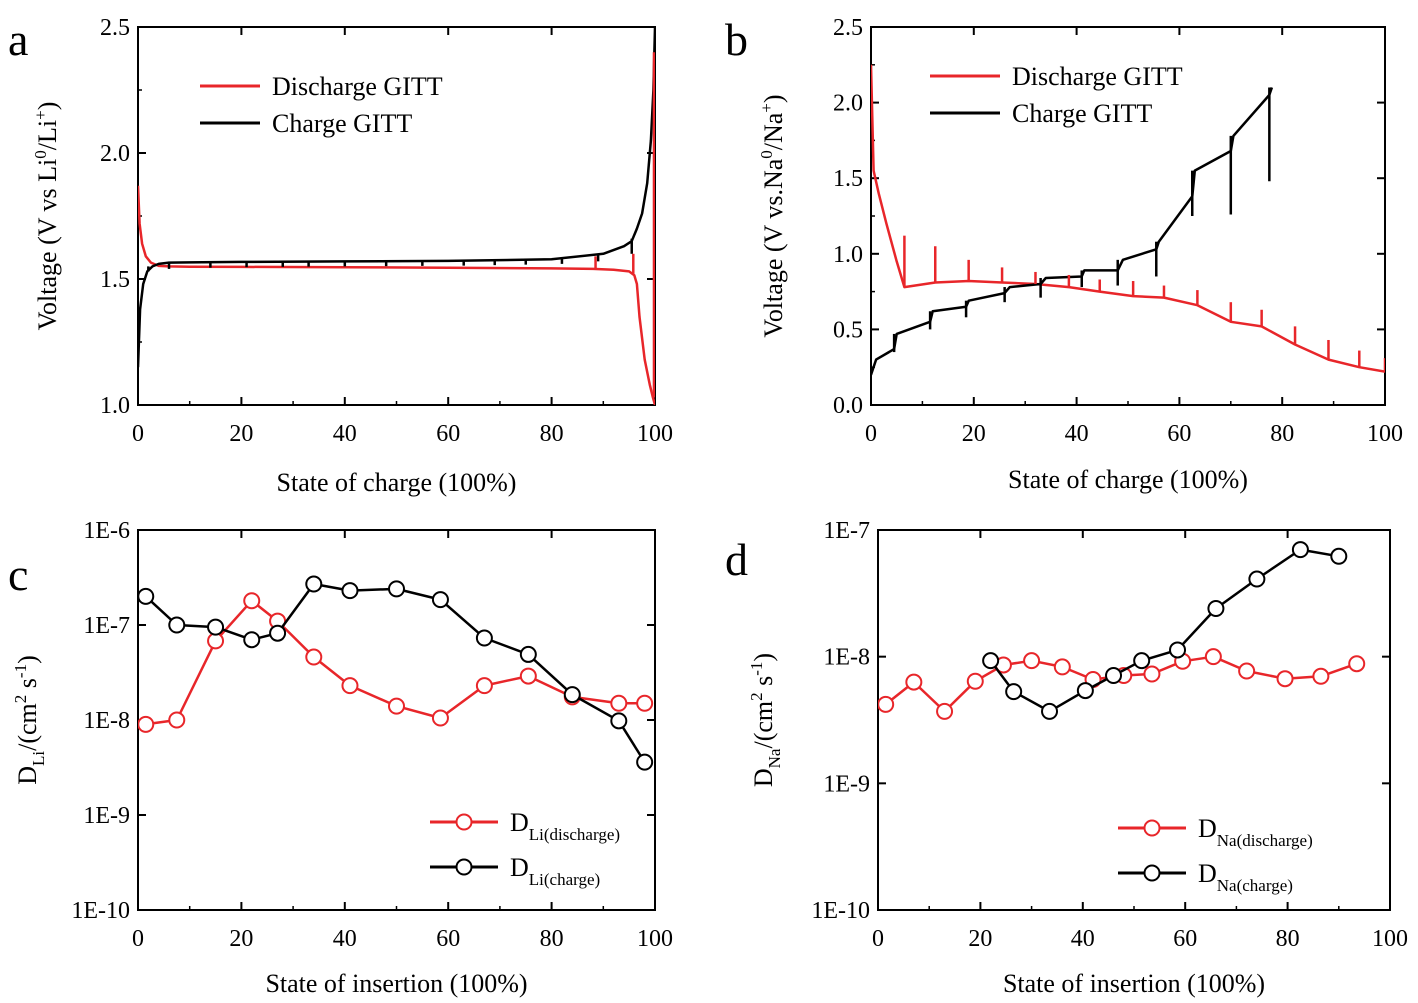  Describe the element at coordinates (18, 39) in the screenshot. I see `panel-letter: a` at that location.